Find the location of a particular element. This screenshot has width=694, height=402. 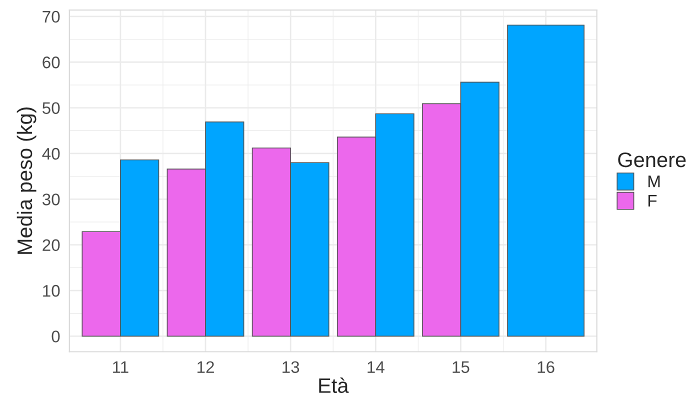

x-axis-title: Età is located at coordinates (334, 385).